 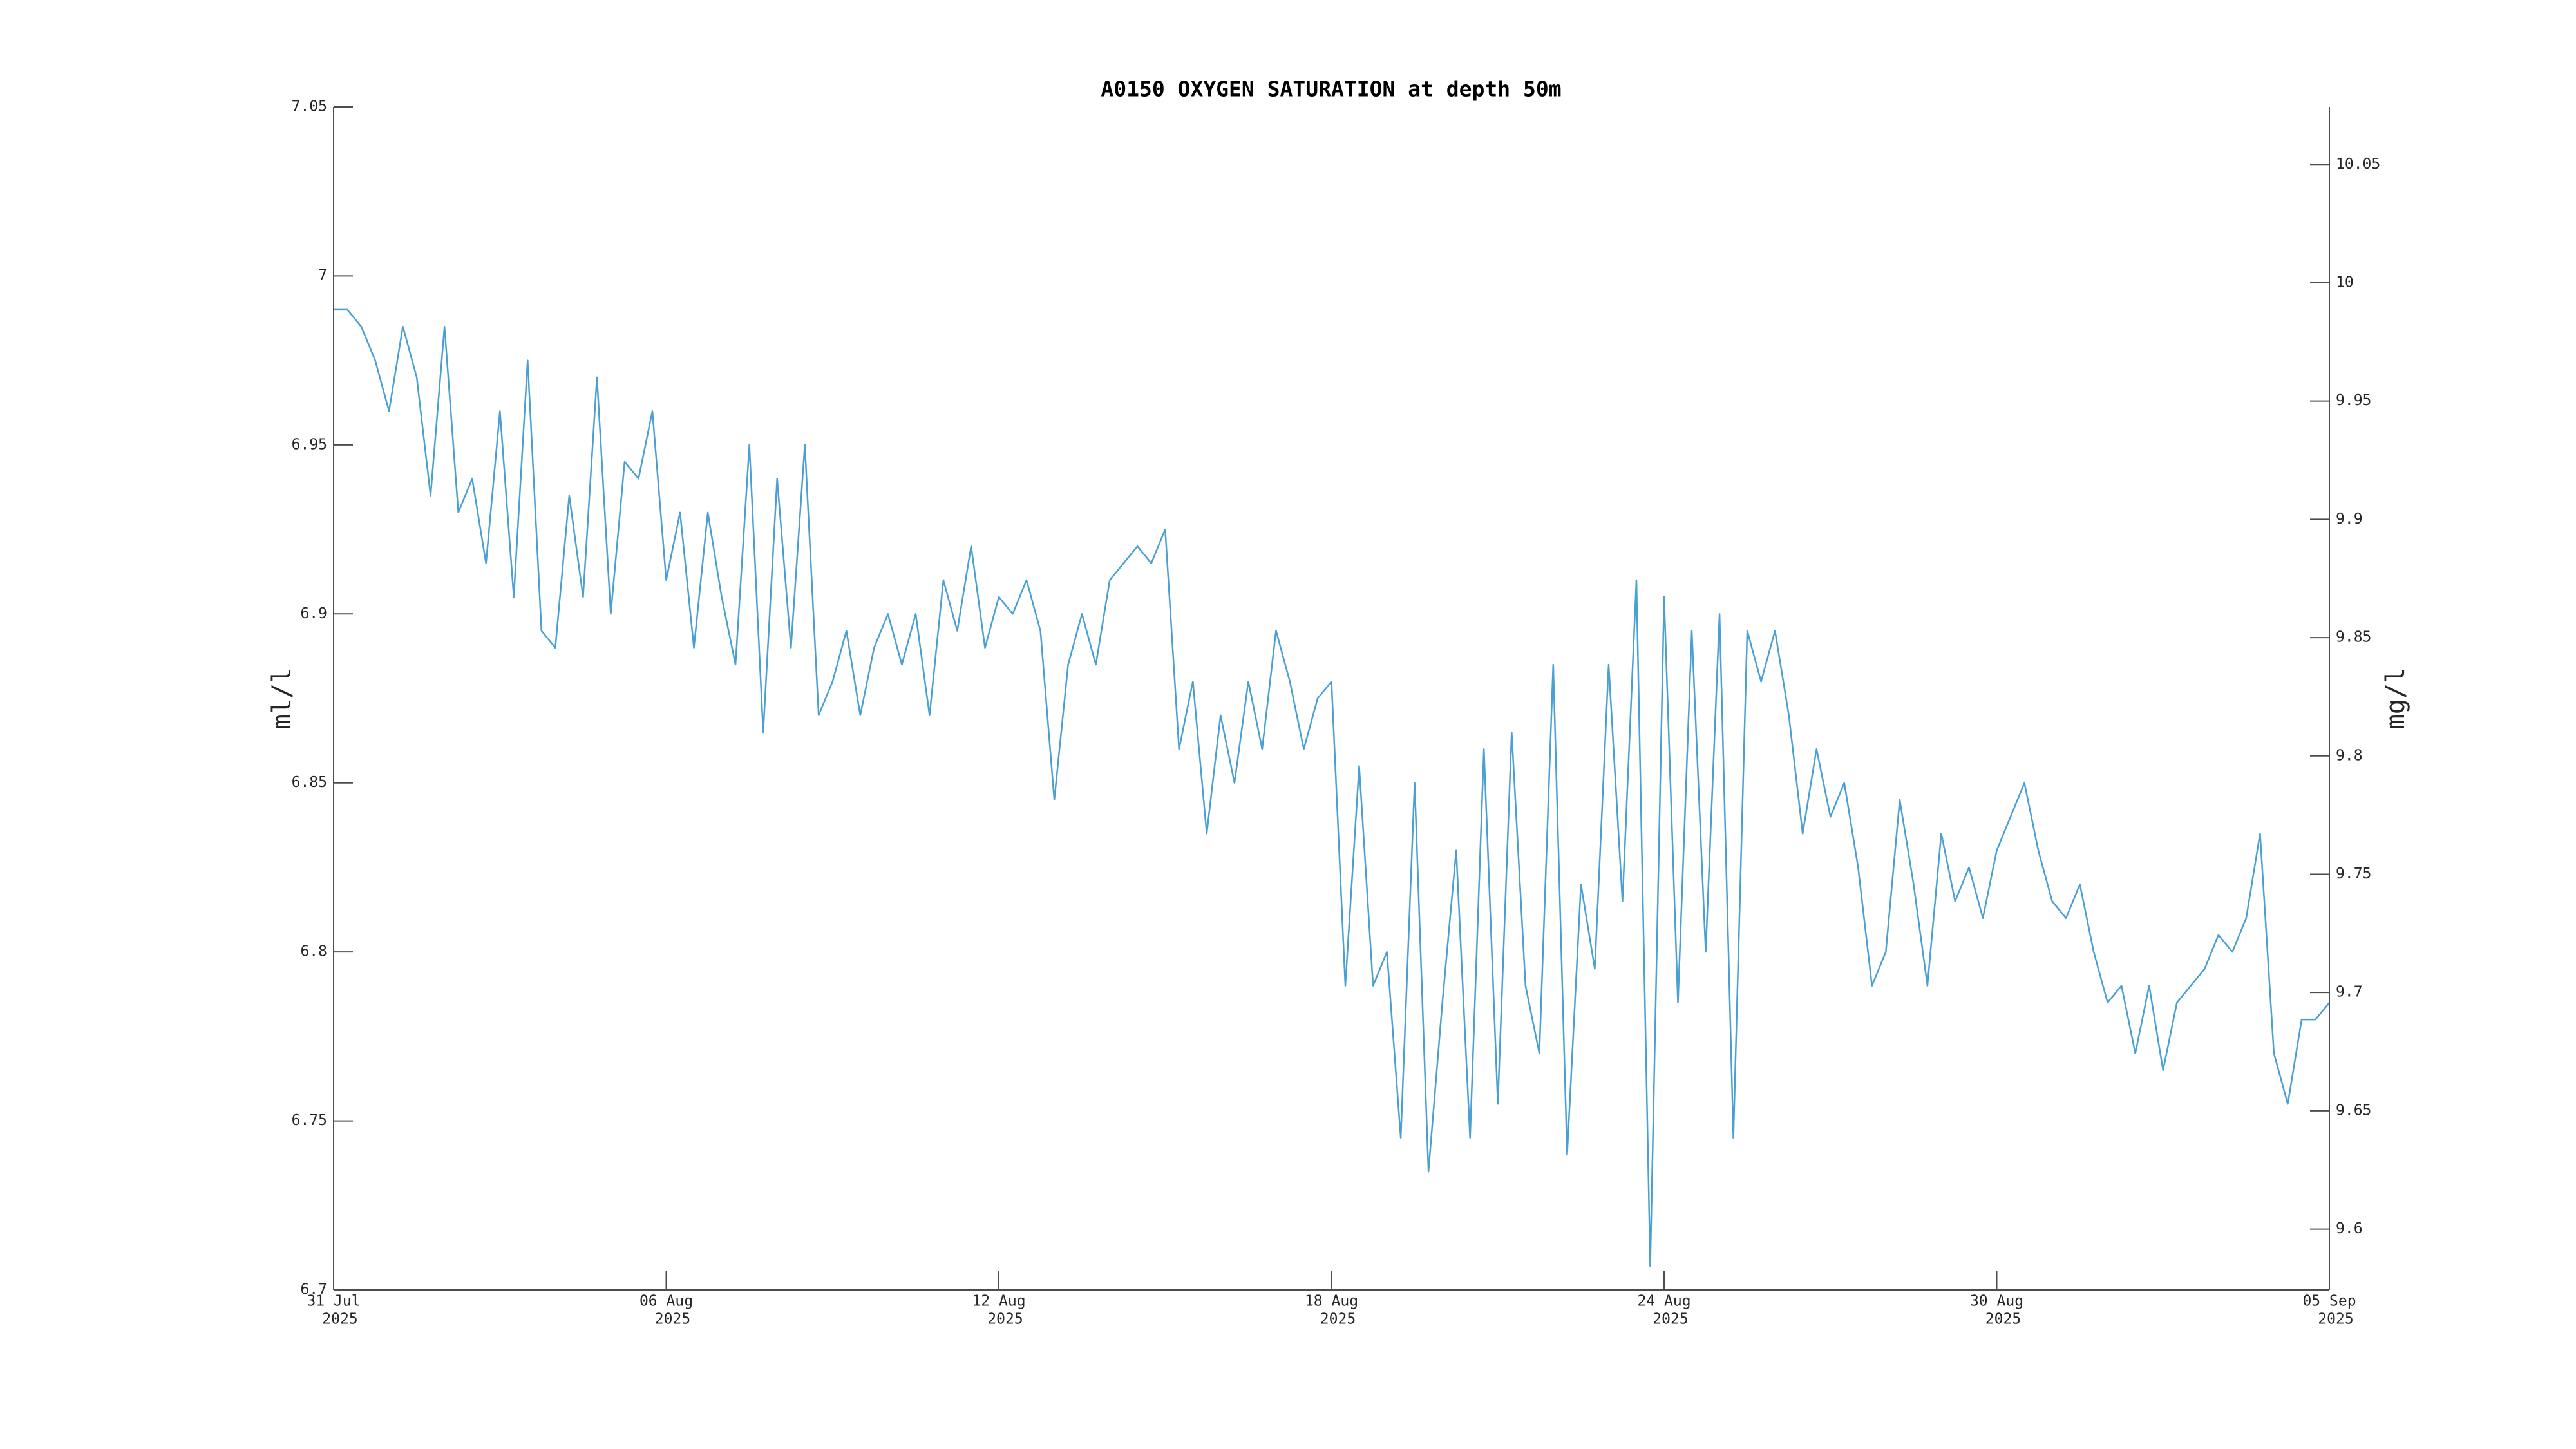 I want to click on y-tick-label: 6.8, so click(x=313, y=951).